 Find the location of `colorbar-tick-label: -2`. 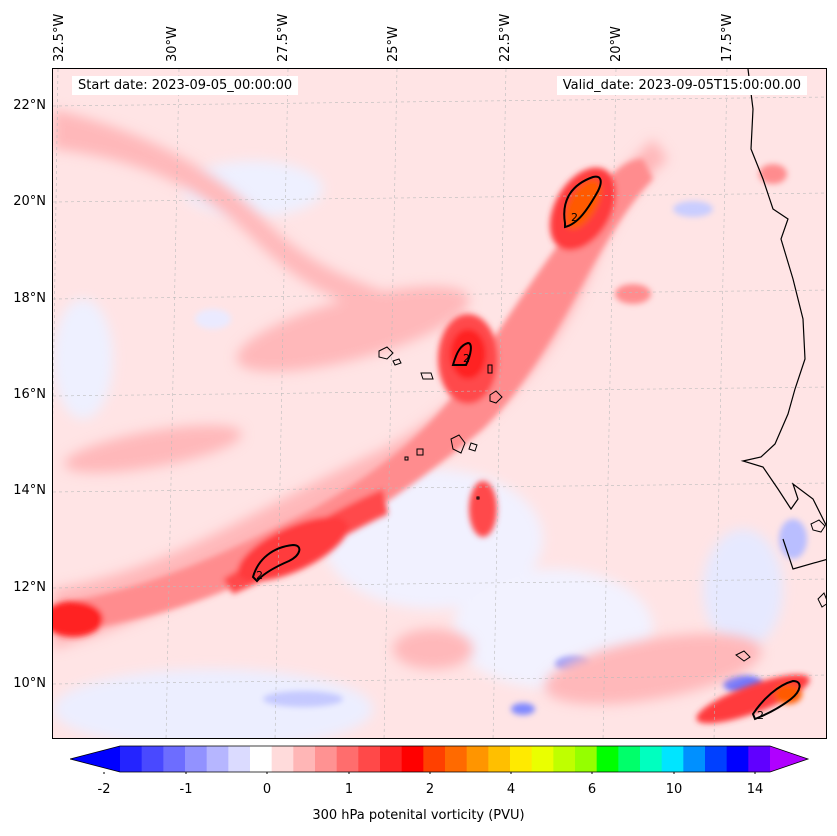

colorbar-tick-label: -2 is located at coordinates (104, 789).